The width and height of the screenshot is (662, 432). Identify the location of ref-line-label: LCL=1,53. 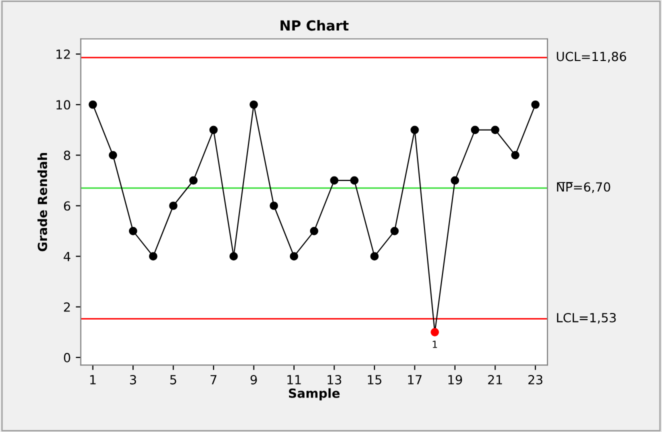
(586, 318).